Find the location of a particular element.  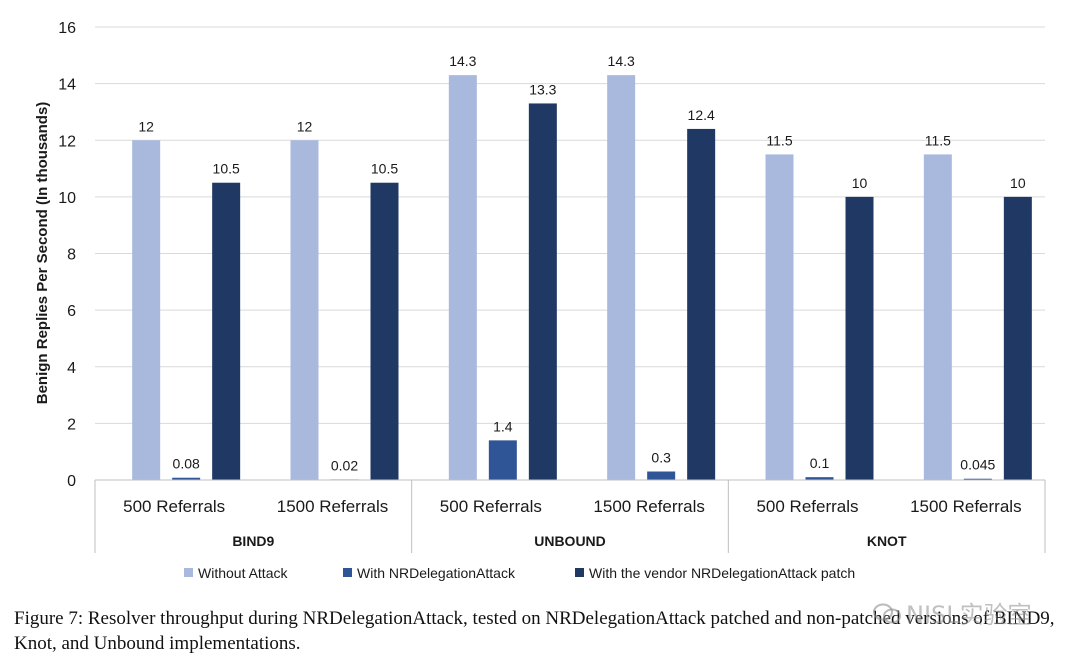

group-label: BIND9 is located at coordinates (253, 541).